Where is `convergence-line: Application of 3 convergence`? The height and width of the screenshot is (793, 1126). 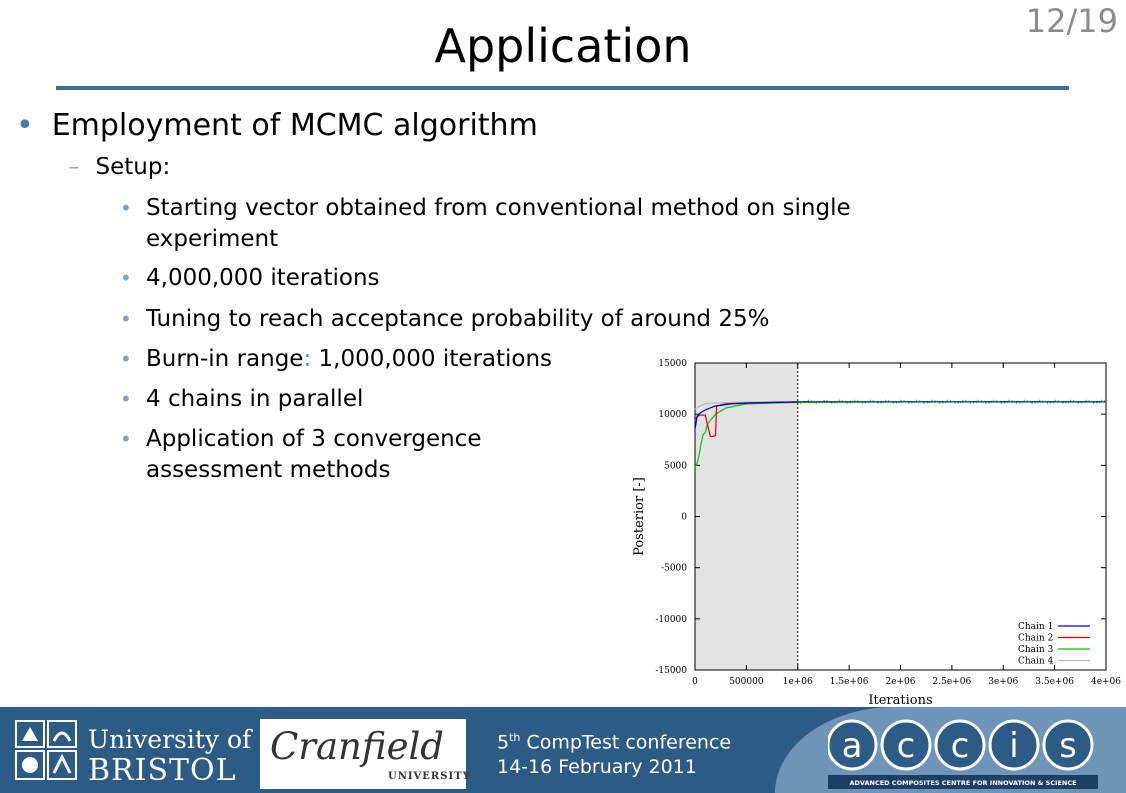
convergence-line: Application of 3 convergence is located at coordinates (314, 439).